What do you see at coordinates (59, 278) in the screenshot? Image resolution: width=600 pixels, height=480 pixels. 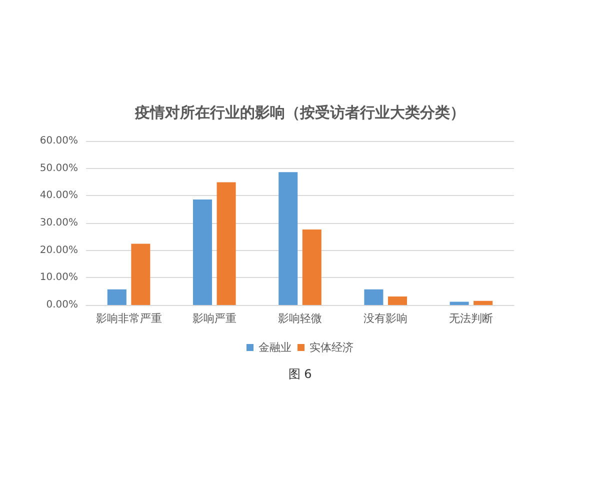 I see `y-tick-label: 10.00%` at bounding box center [59, 278].